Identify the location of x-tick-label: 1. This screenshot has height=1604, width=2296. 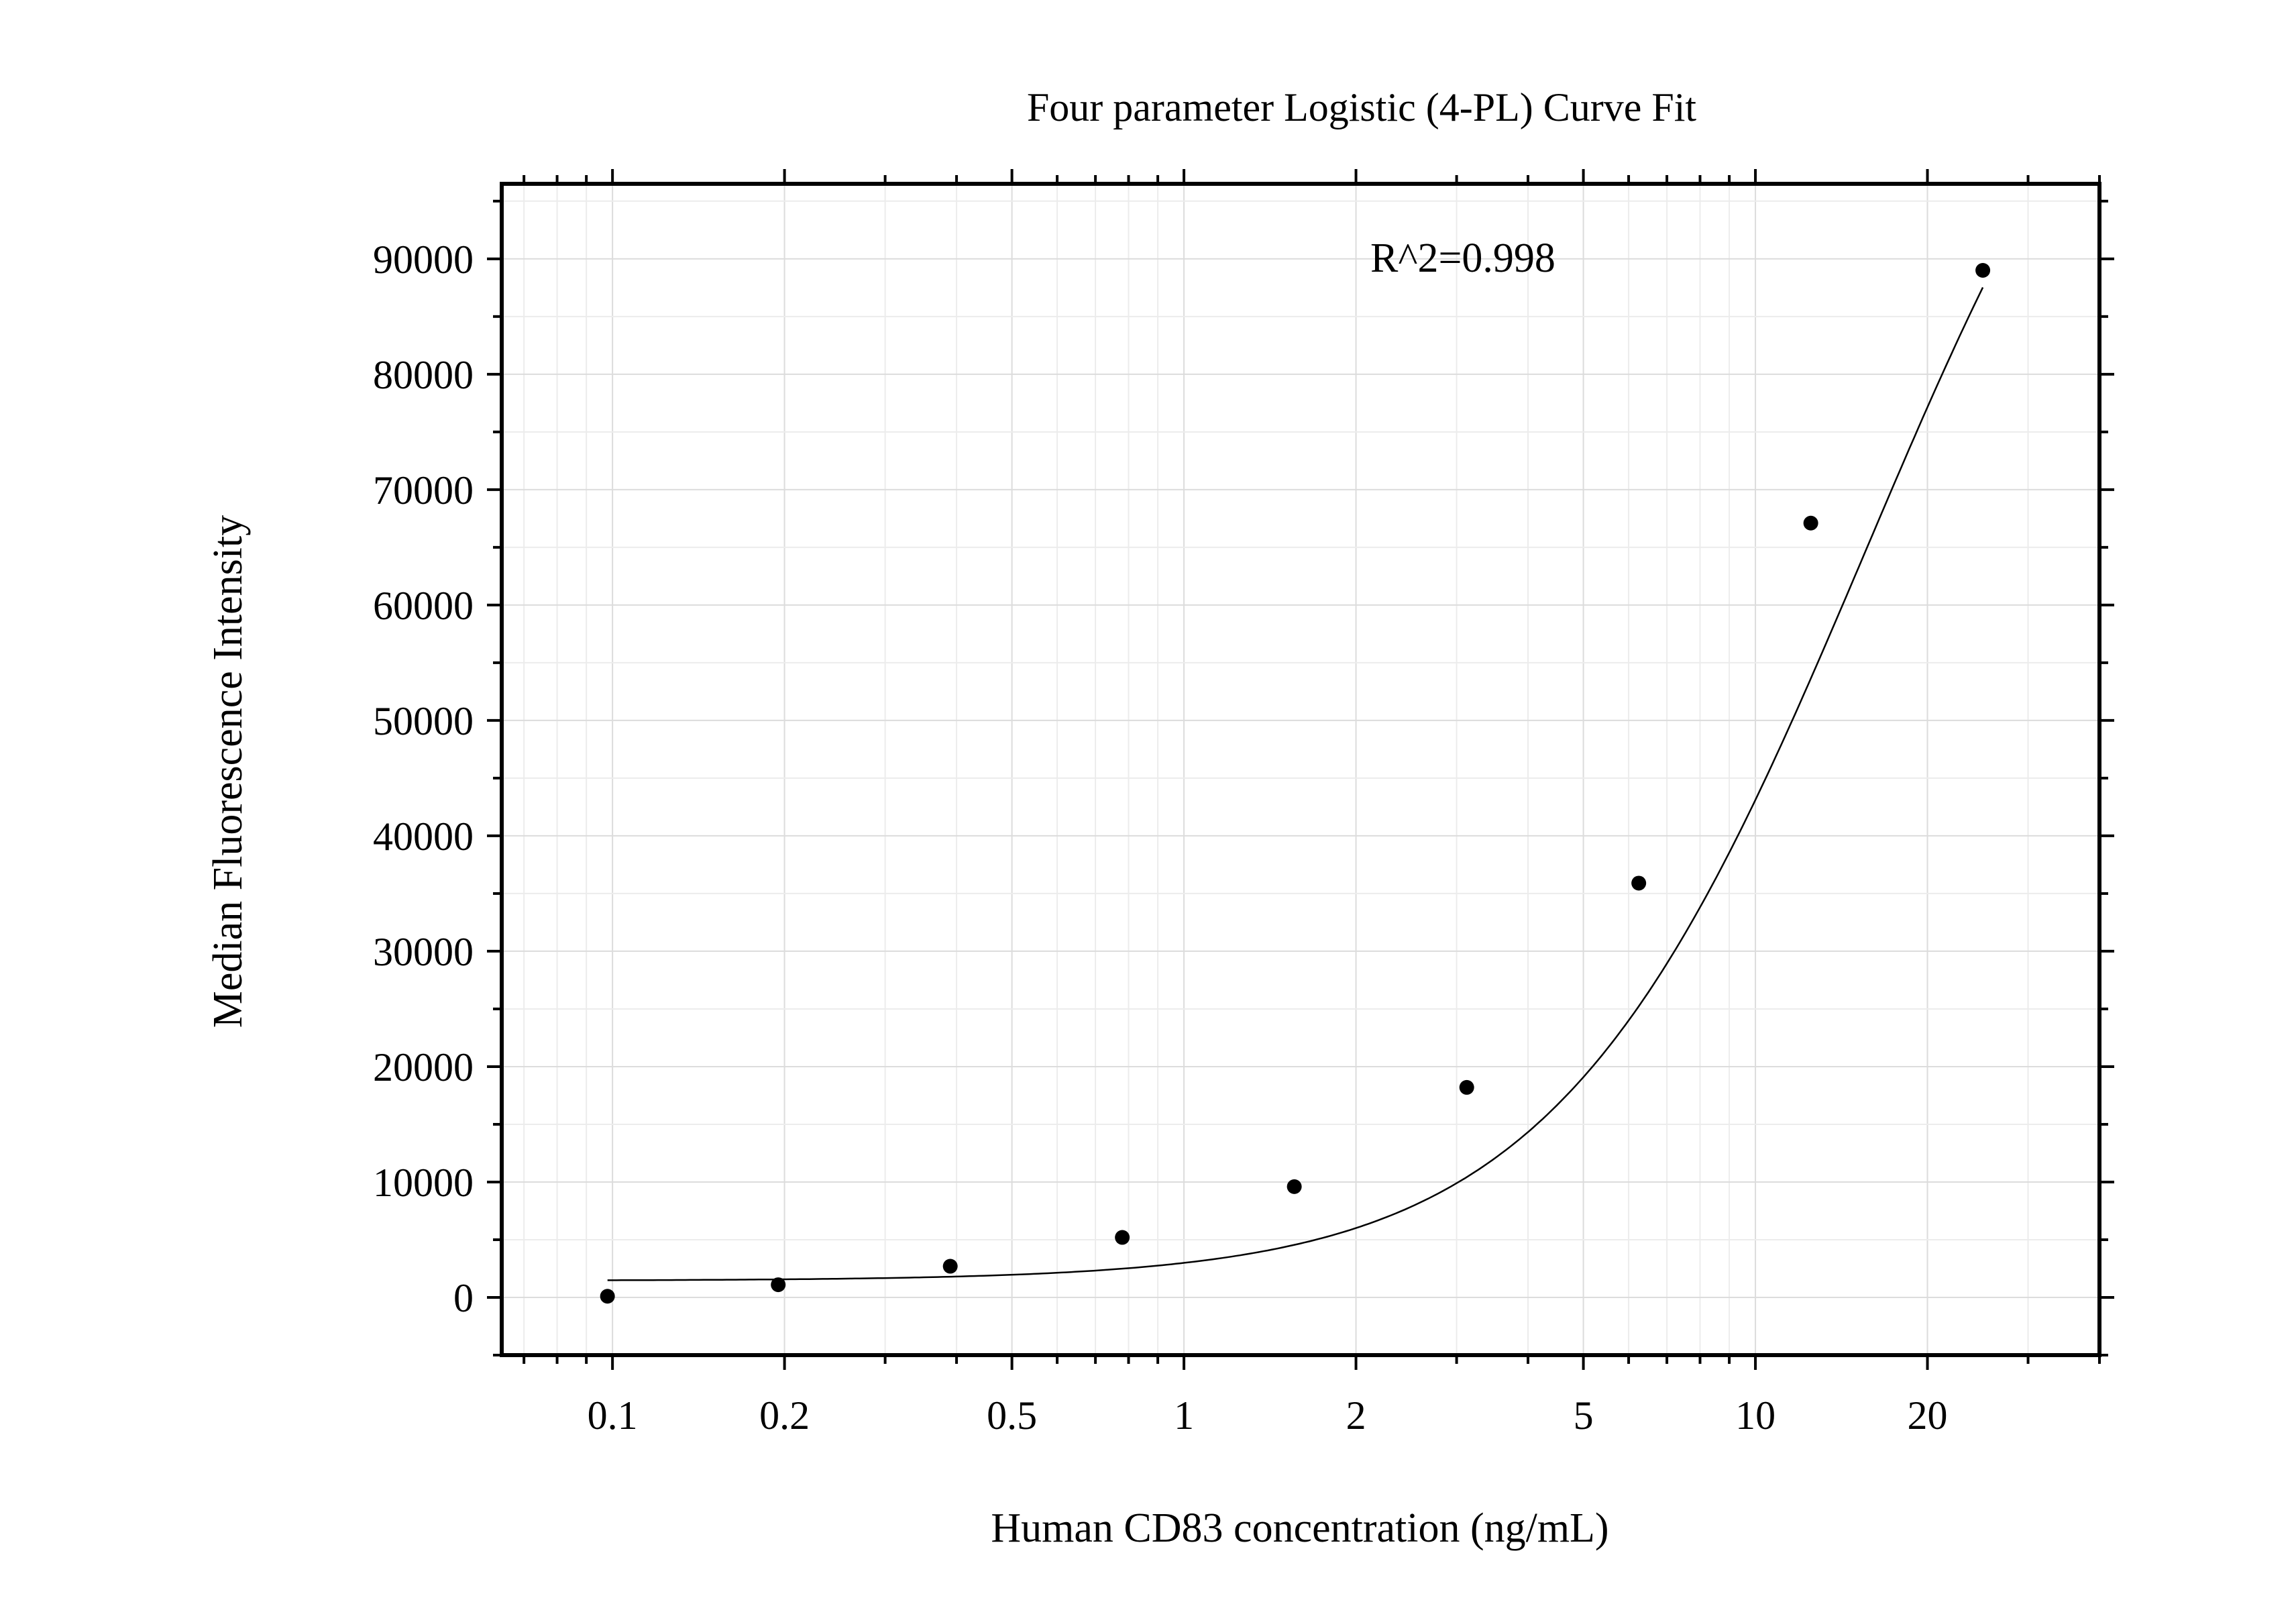
(1184, 1415).